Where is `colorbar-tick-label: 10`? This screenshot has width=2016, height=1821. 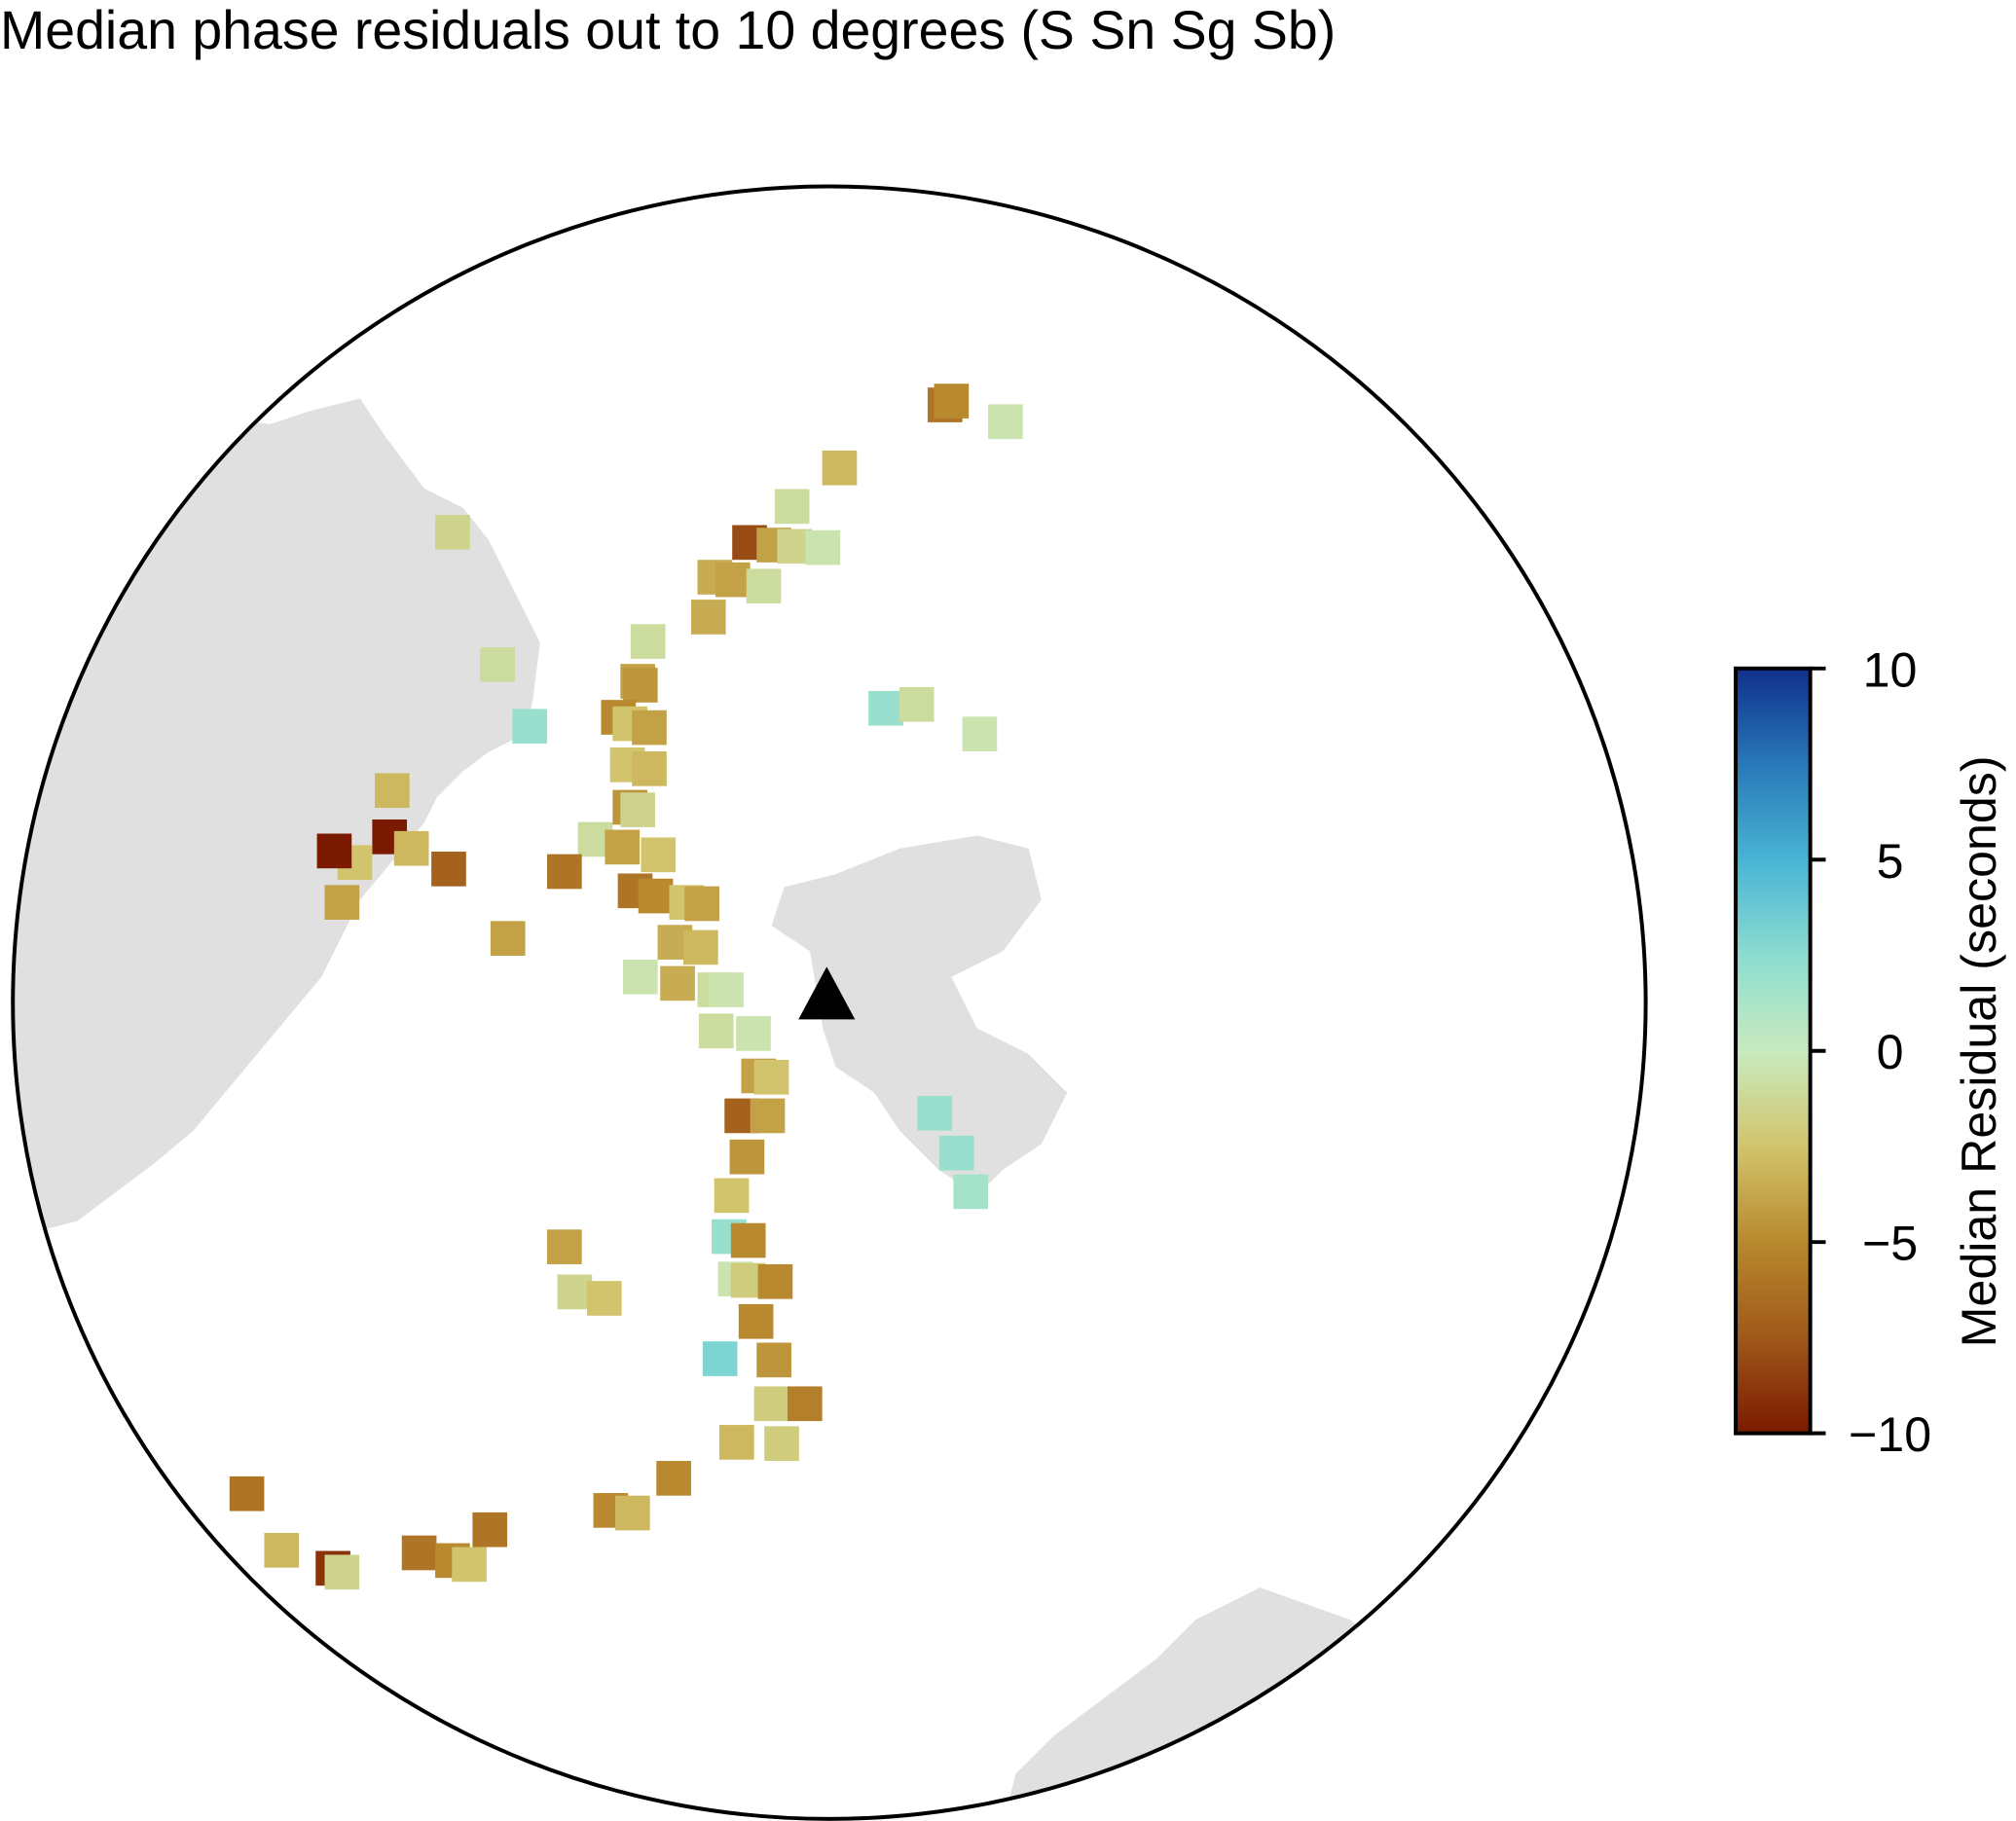
colorbar-tick-label: 10 is located at coordinates (1890, 669).